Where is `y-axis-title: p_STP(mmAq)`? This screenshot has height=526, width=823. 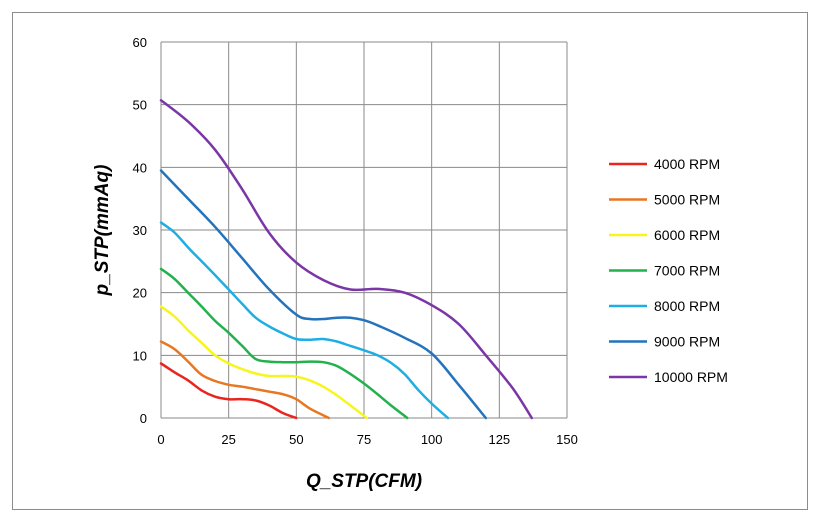 y-axis-title: p_STP(mmAq) is located at coordinates (102, 231).